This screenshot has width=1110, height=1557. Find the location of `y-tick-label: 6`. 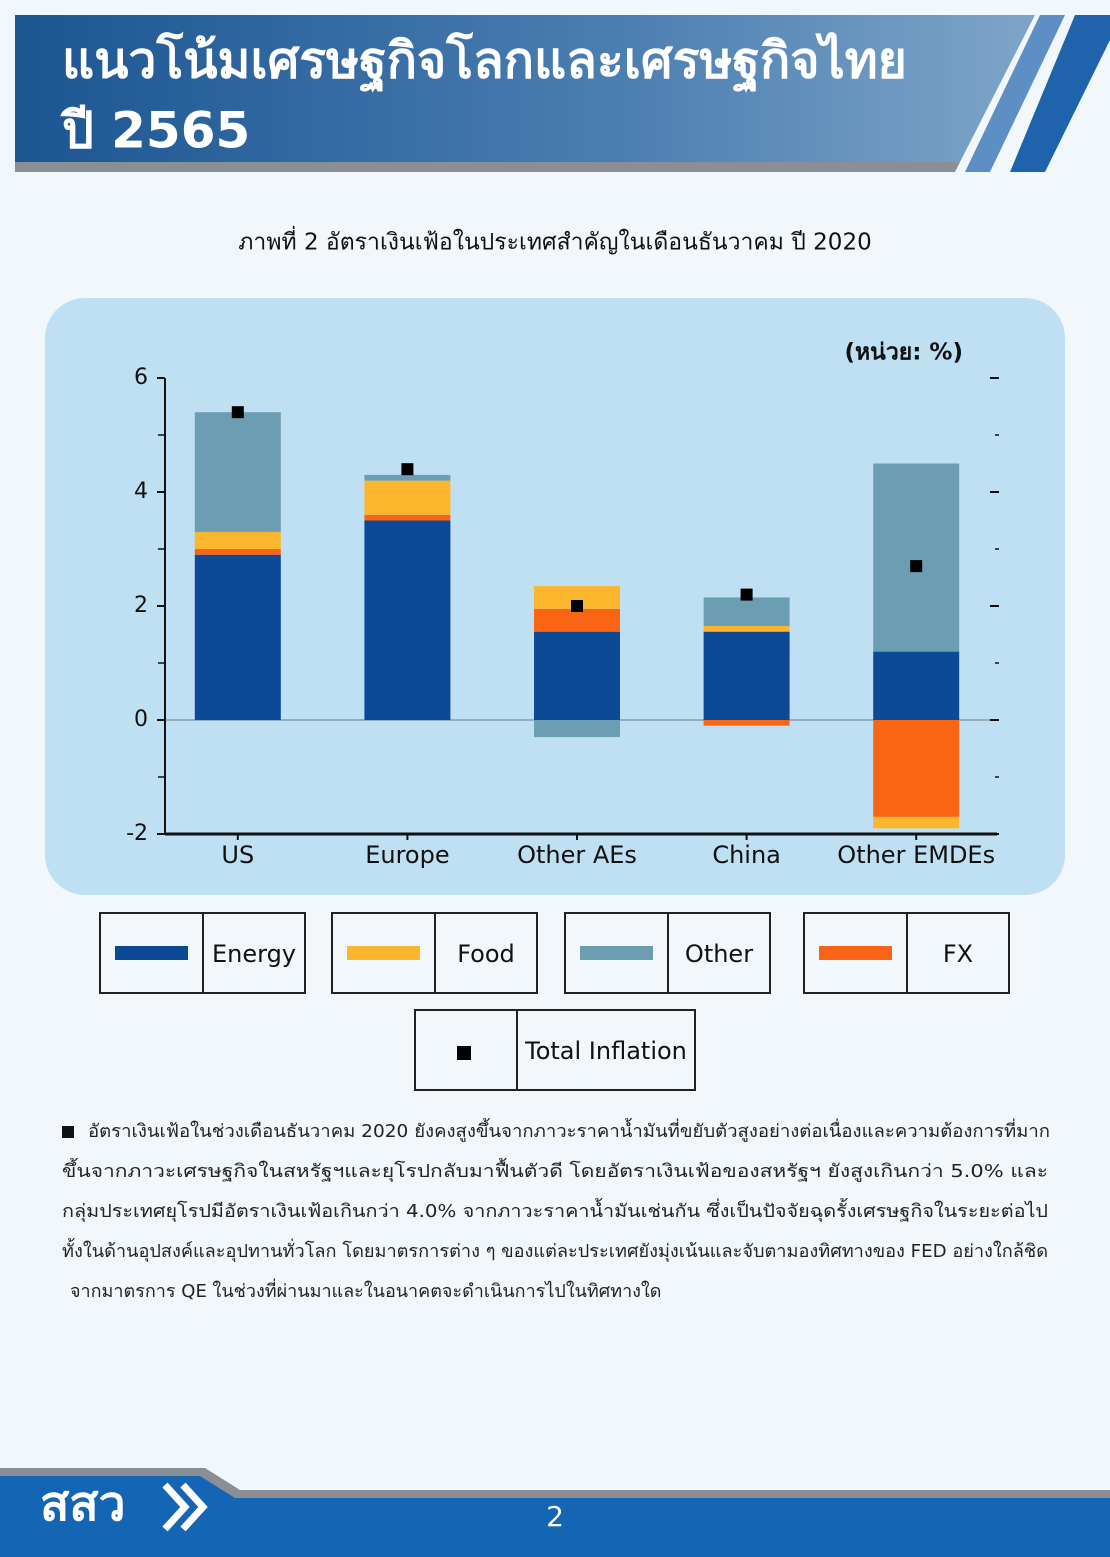

y-tick-label: 6 is located at coordinates (141, 377).